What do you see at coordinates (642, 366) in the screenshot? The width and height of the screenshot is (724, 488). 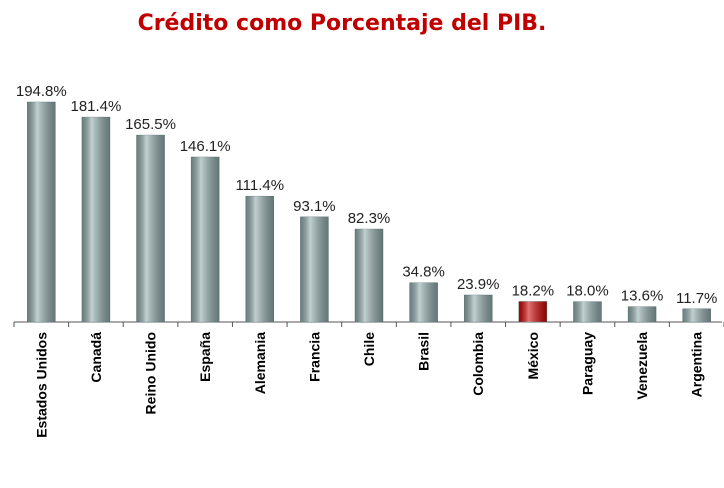 I see `x-tick-label: Venezuela` at bounding box center [642, 366].